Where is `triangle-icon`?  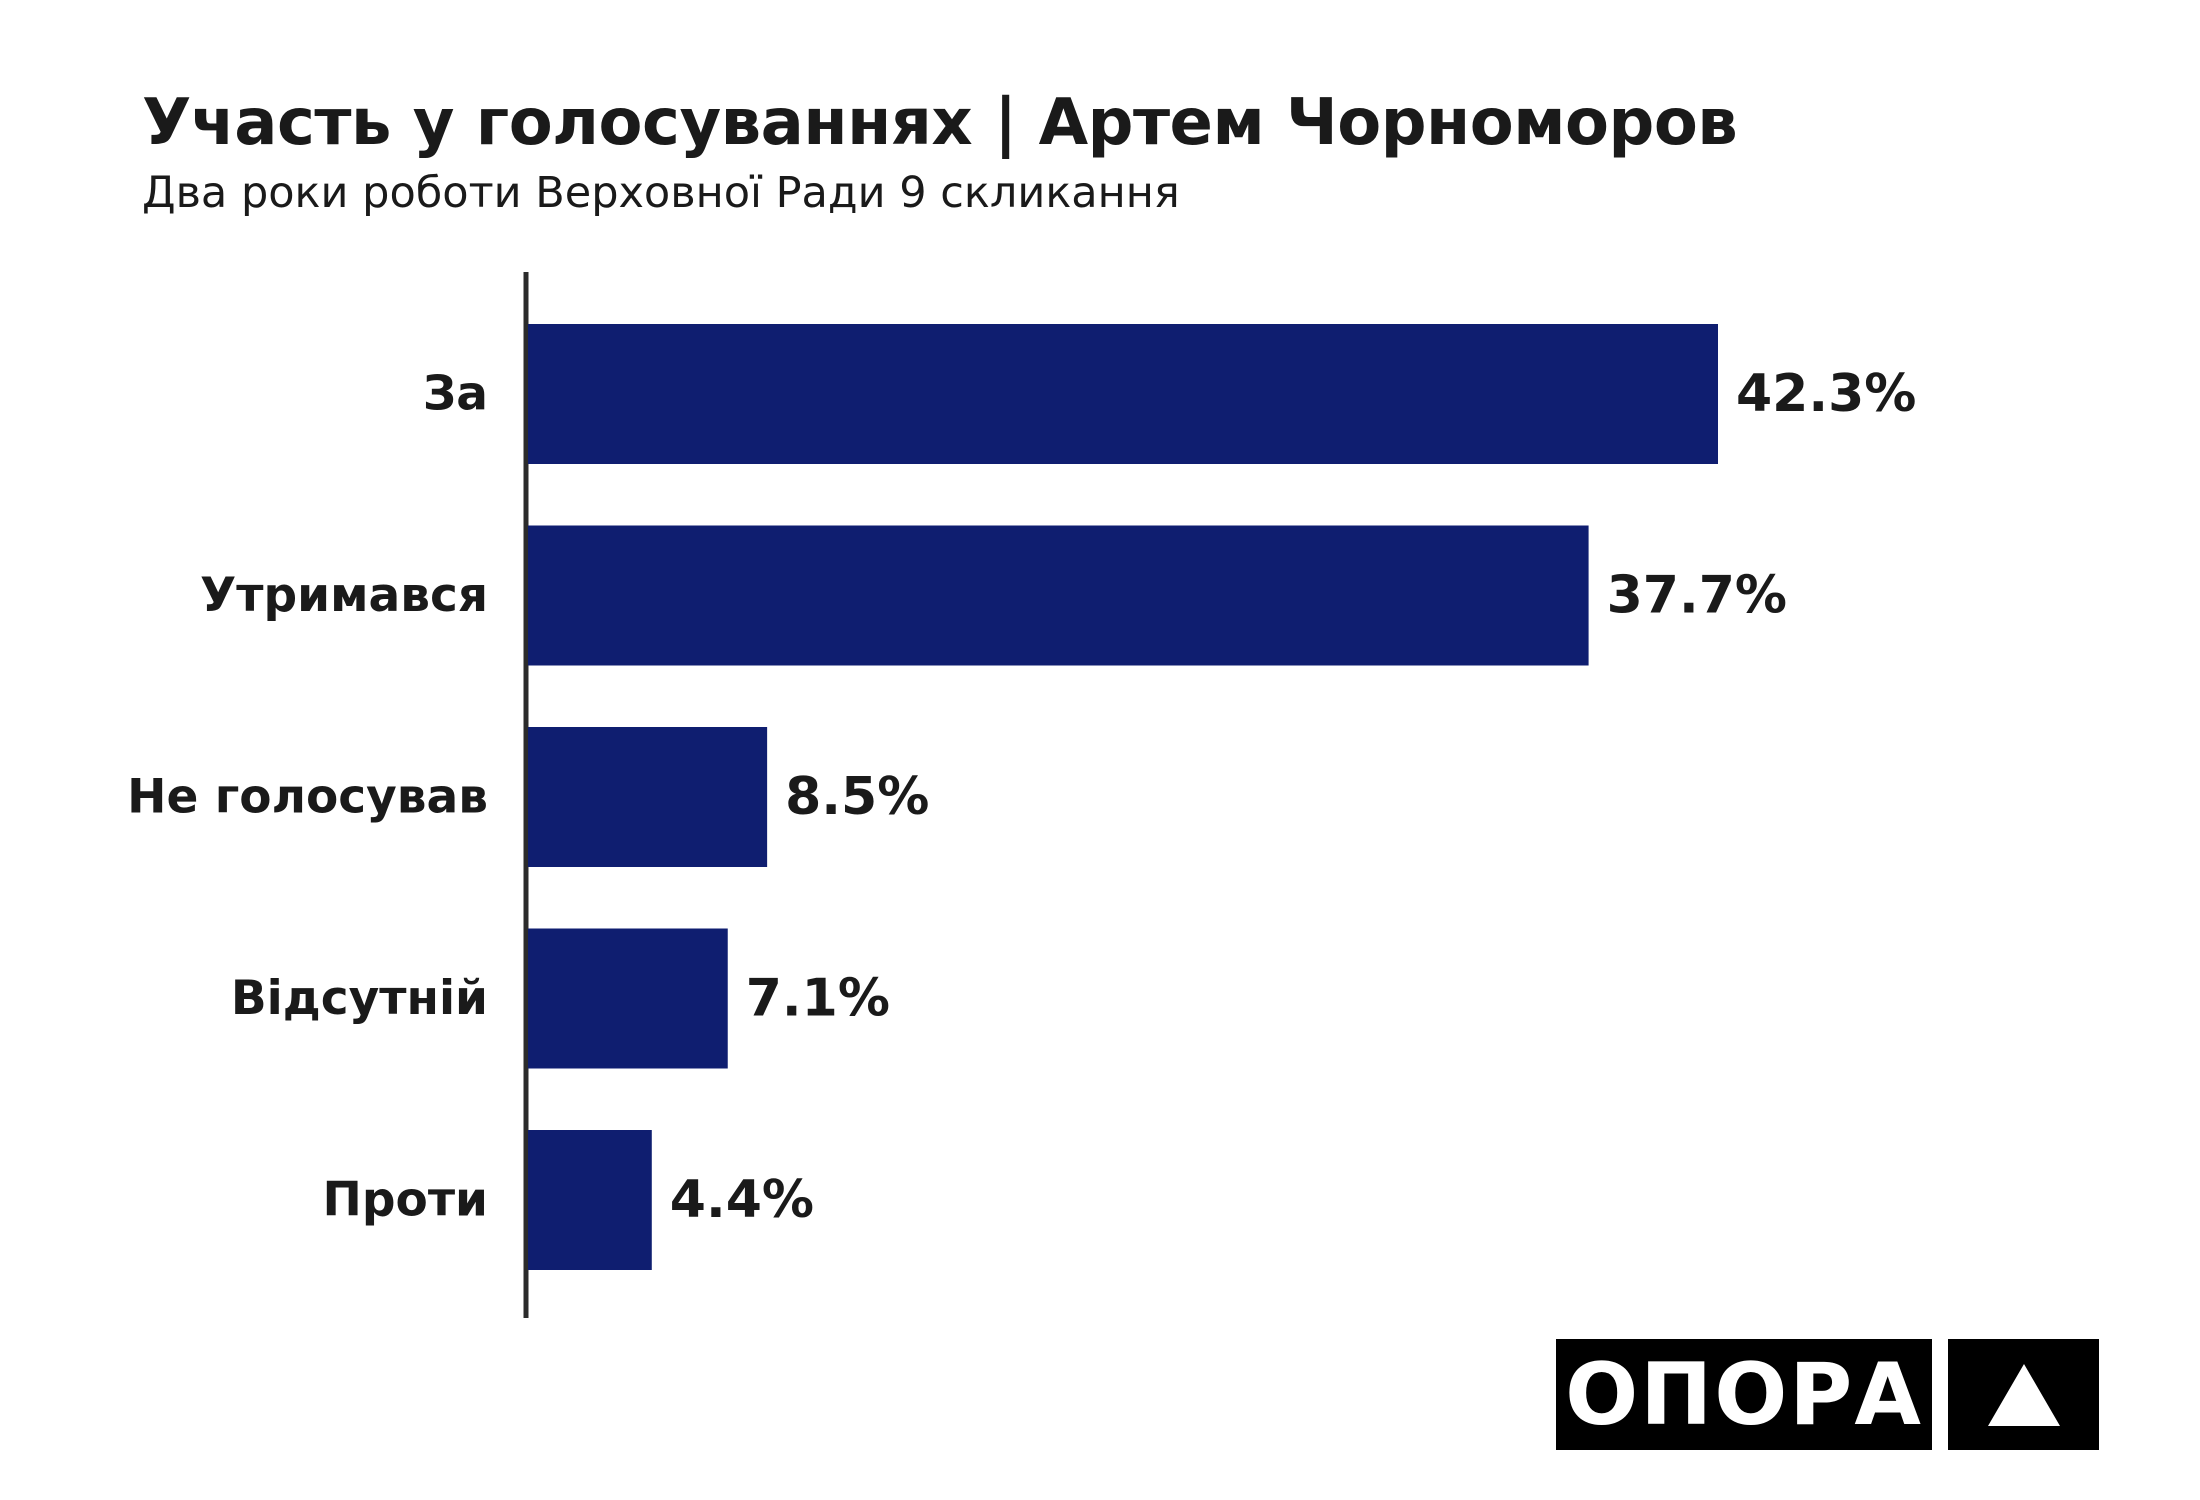
triangle-icon is located at coordinates (2023, 1394).